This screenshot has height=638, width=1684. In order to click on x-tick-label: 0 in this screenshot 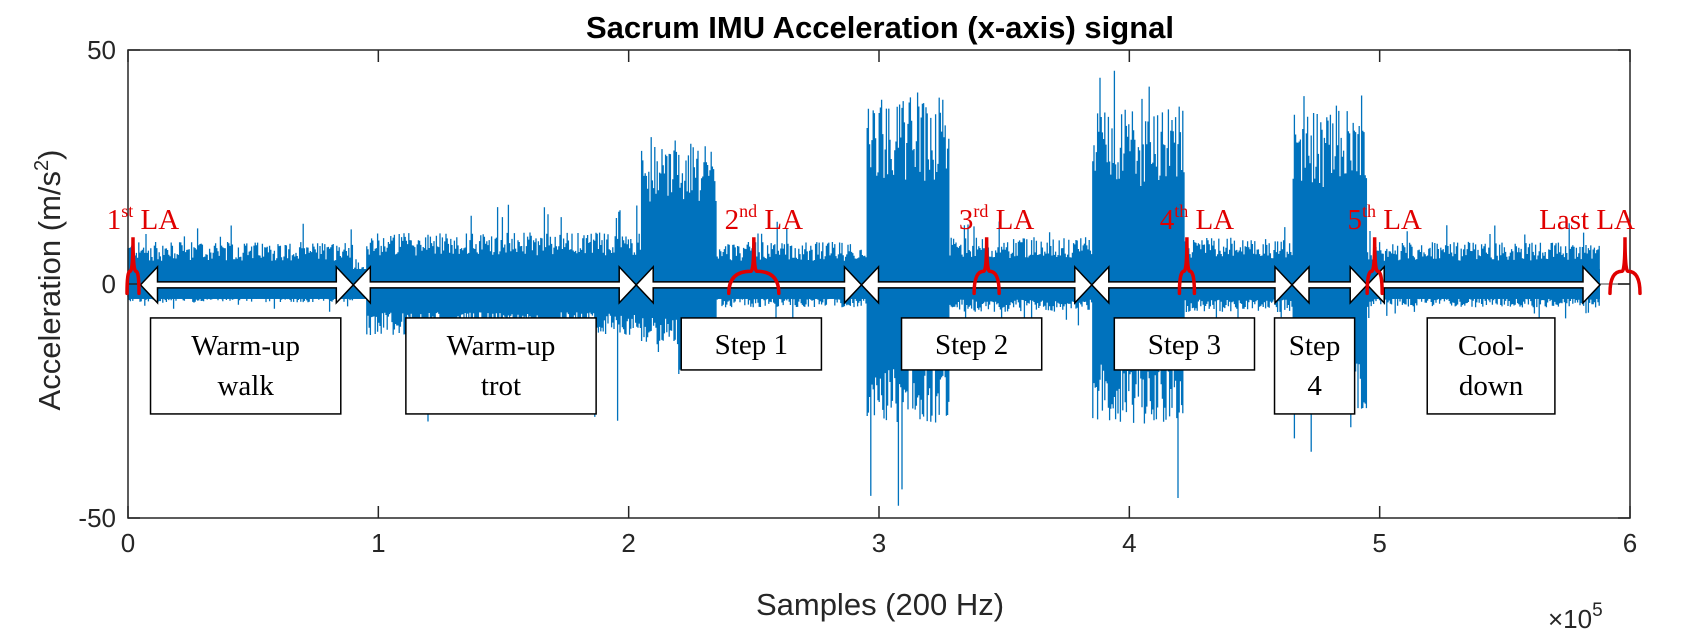, I will do `click(128, 543)`.